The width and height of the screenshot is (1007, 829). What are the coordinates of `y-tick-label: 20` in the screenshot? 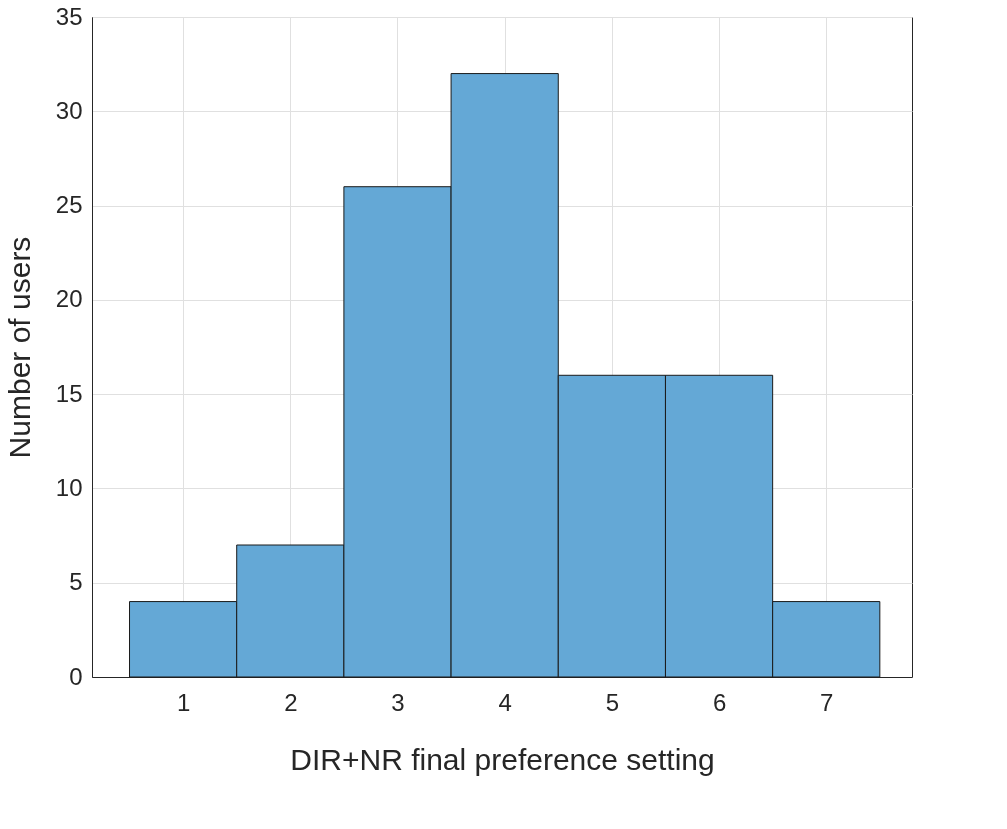 It's located at (69, 299).